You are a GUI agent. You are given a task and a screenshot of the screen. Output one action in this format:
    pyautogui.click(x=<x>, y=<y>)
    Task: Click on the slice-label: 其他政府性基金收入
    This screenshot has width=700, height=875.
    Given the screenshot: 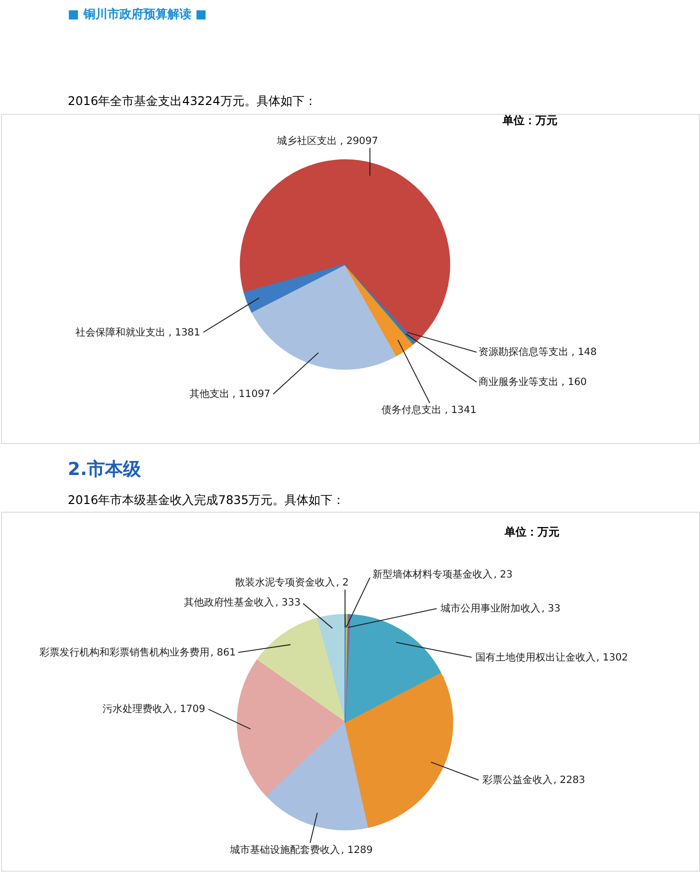 What is the action you would take?
    pyautogui.click(x=229, y=602)
    